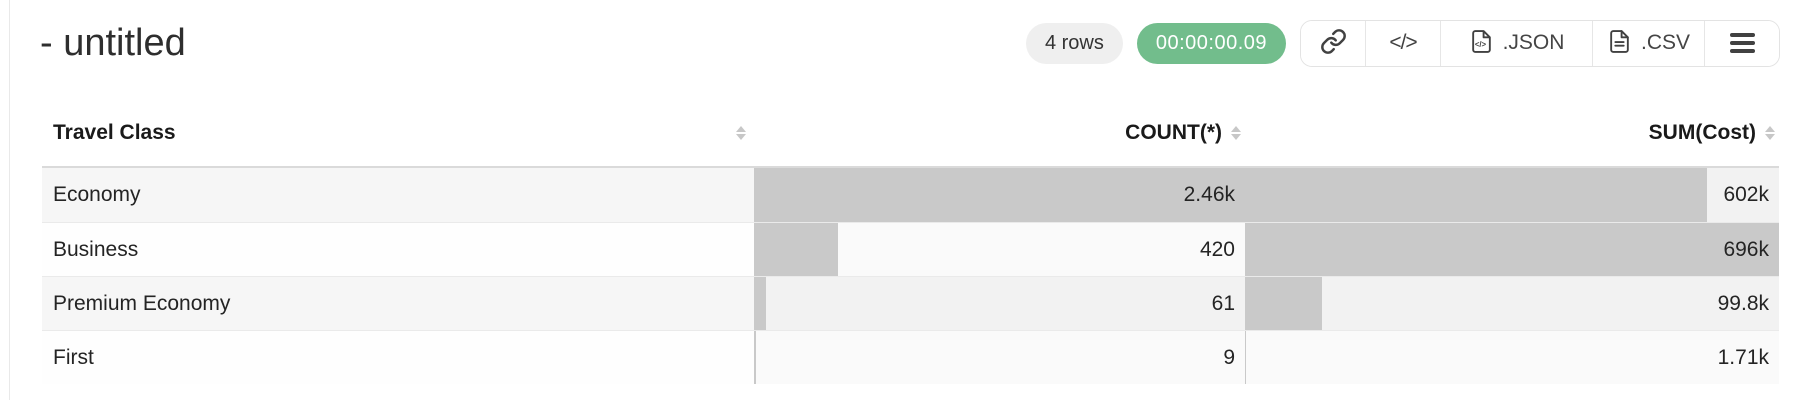  What do you see at coordinates (9, 200) in the screenshot?
I see `panel-left-divider` at bounding box center [9, 200].